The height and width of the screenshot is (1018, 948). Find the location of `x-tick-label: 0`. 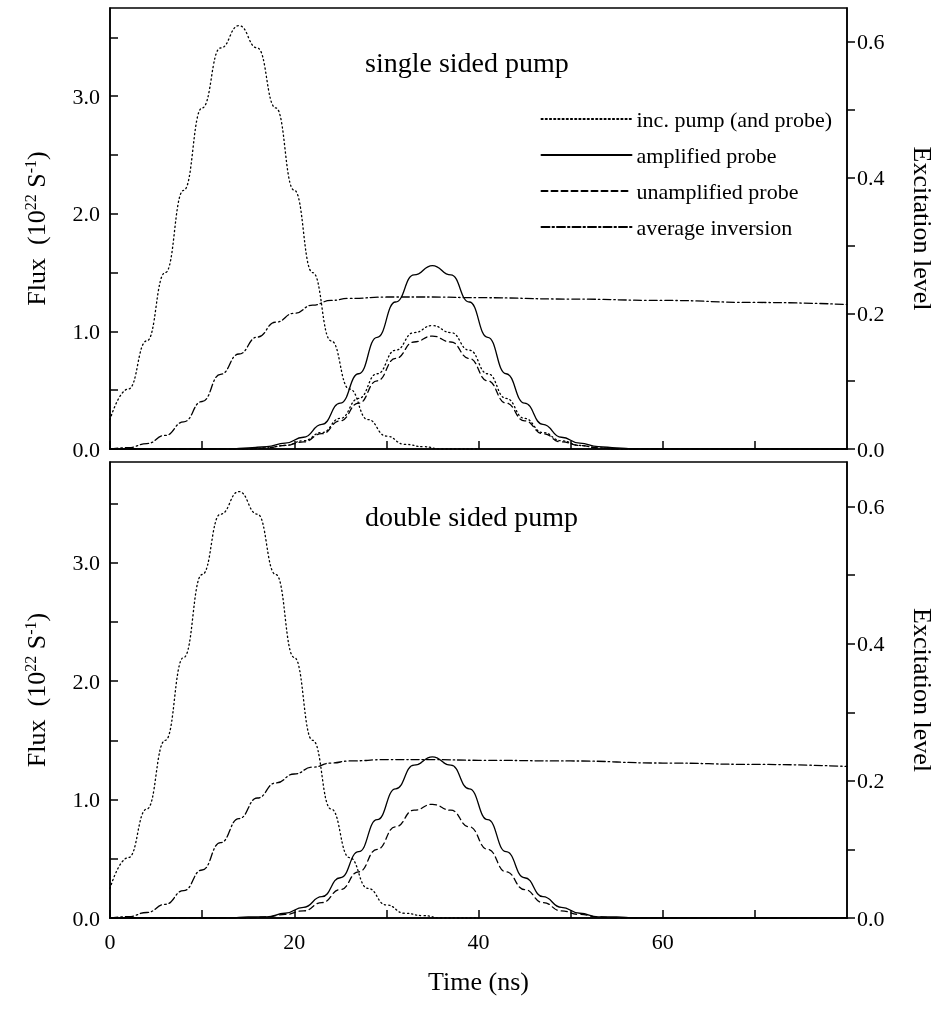

x-tick-label: 0 is located at coordinates (110, 941).